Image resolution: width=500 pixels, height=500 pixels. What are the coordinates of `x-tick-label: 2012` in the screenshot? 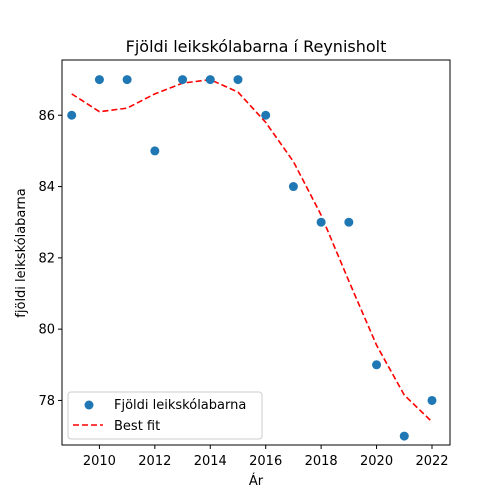 It's located at (154, 461).